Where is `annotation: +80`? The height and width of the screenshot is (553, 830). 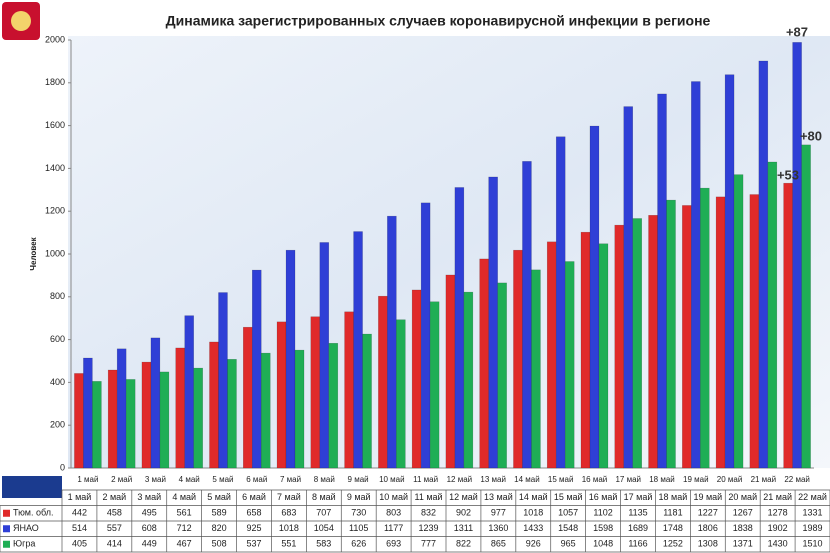
annotation: +80 is located at coordinates (811, 135).